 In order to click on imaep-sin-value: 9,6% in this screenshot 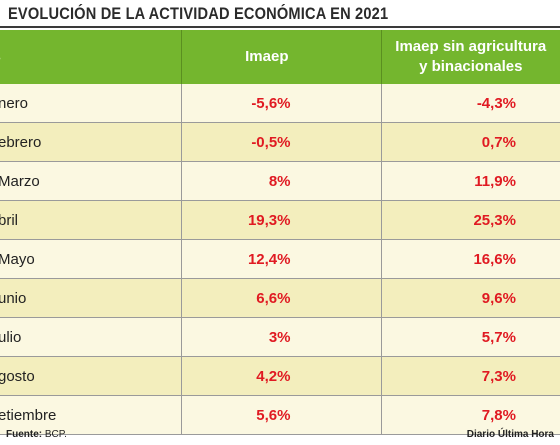, I will do `click(470, 298)`.